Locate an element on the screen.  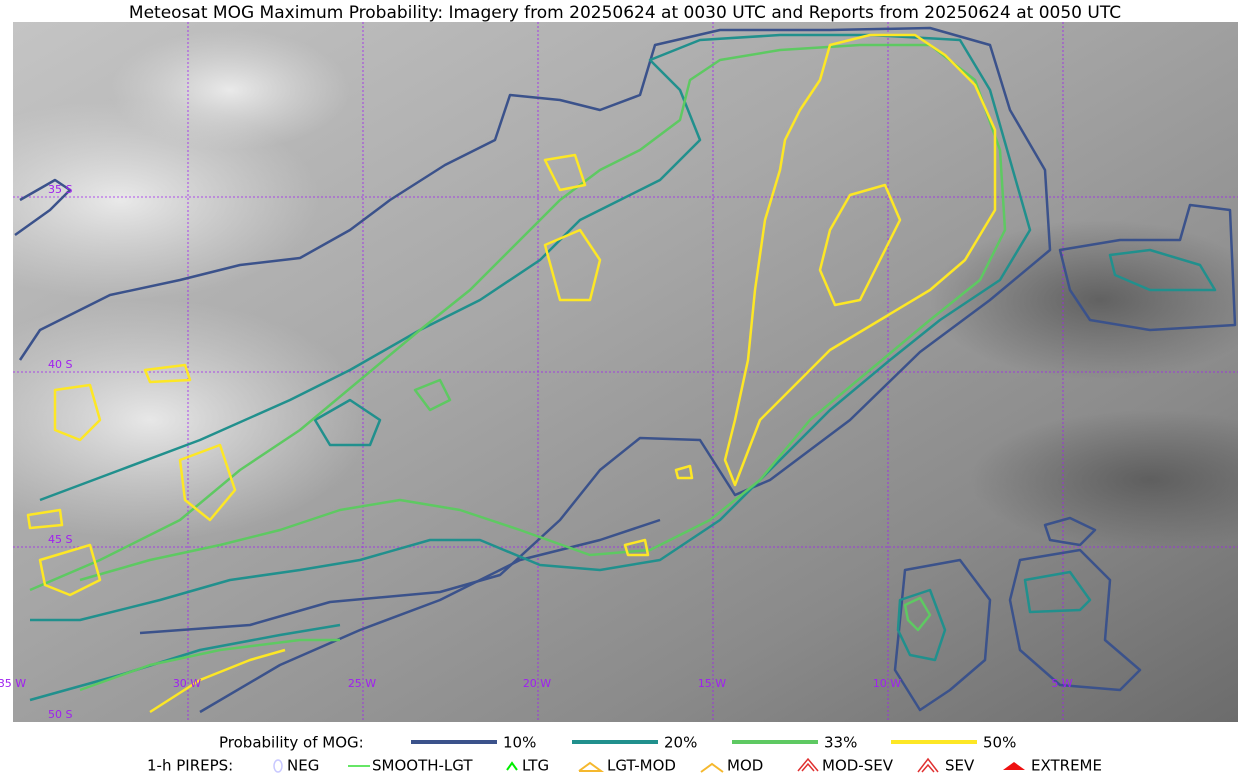
legend-title: 1-h PIREPS: is located at coordinates (190, 766).